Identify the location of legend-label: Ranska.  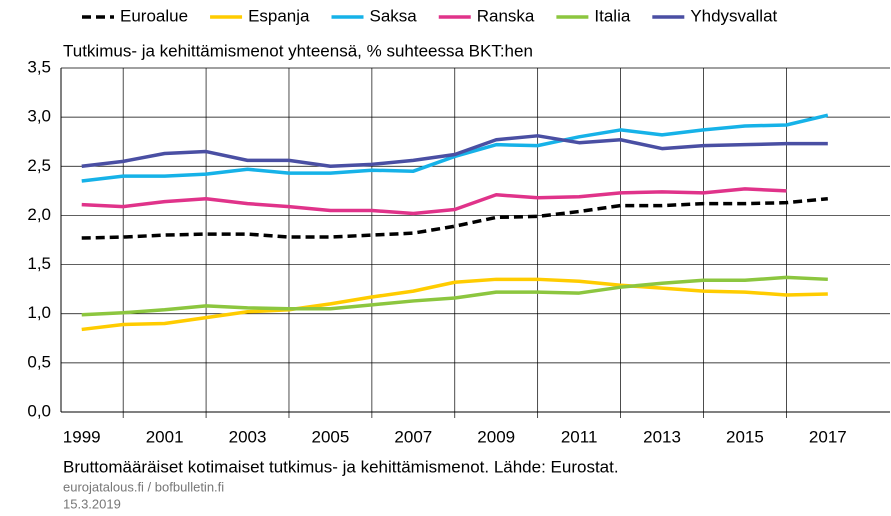
(506, 15).